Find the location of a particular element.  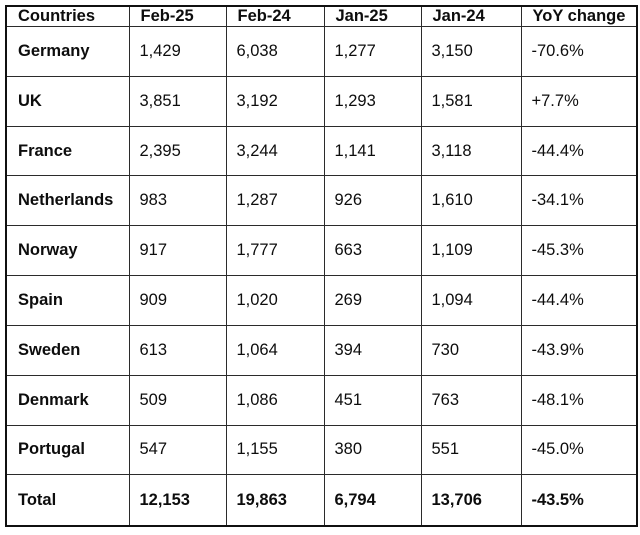

data-cell: 6,038 is located at coordinates (275, 51).